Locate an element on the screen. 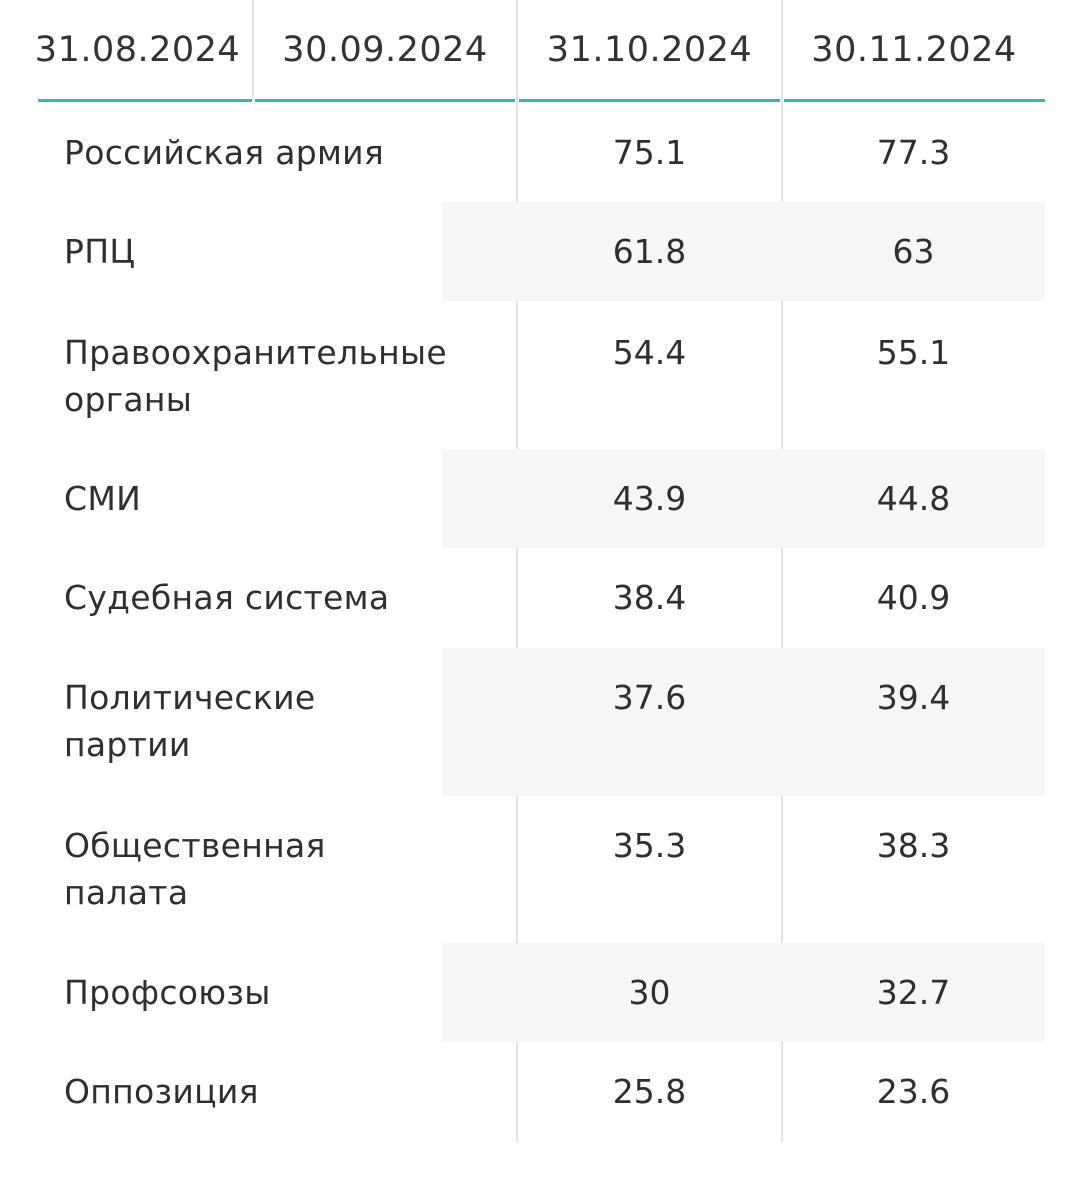 This screenshot has height=1190, width=1080. row-label: Оппозиция is located at coordinates (161, 1091).